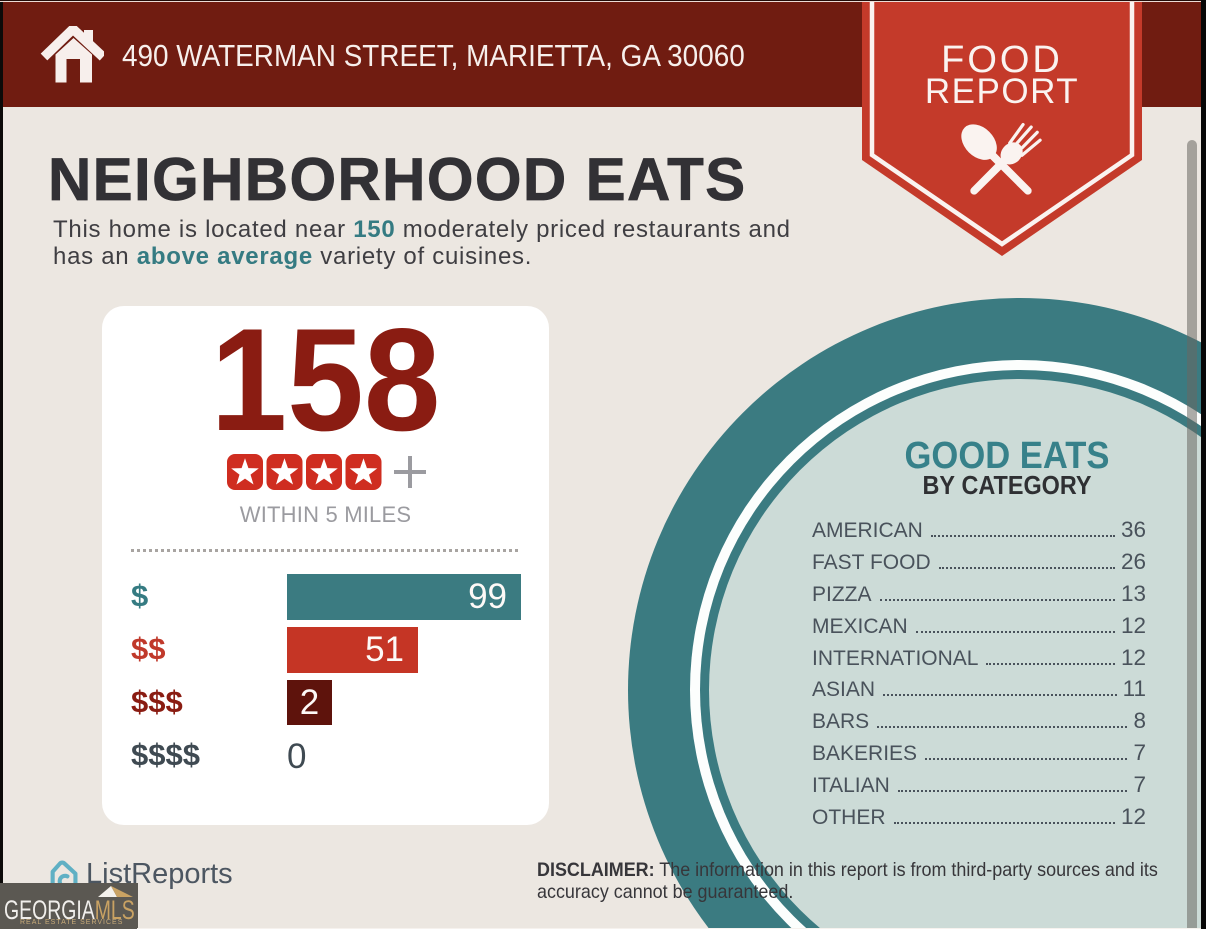  What do you see at coordinates (1002, 91) in the screenshot?
I see `svg-text: REPORT` at bounding box center [1002, 91].